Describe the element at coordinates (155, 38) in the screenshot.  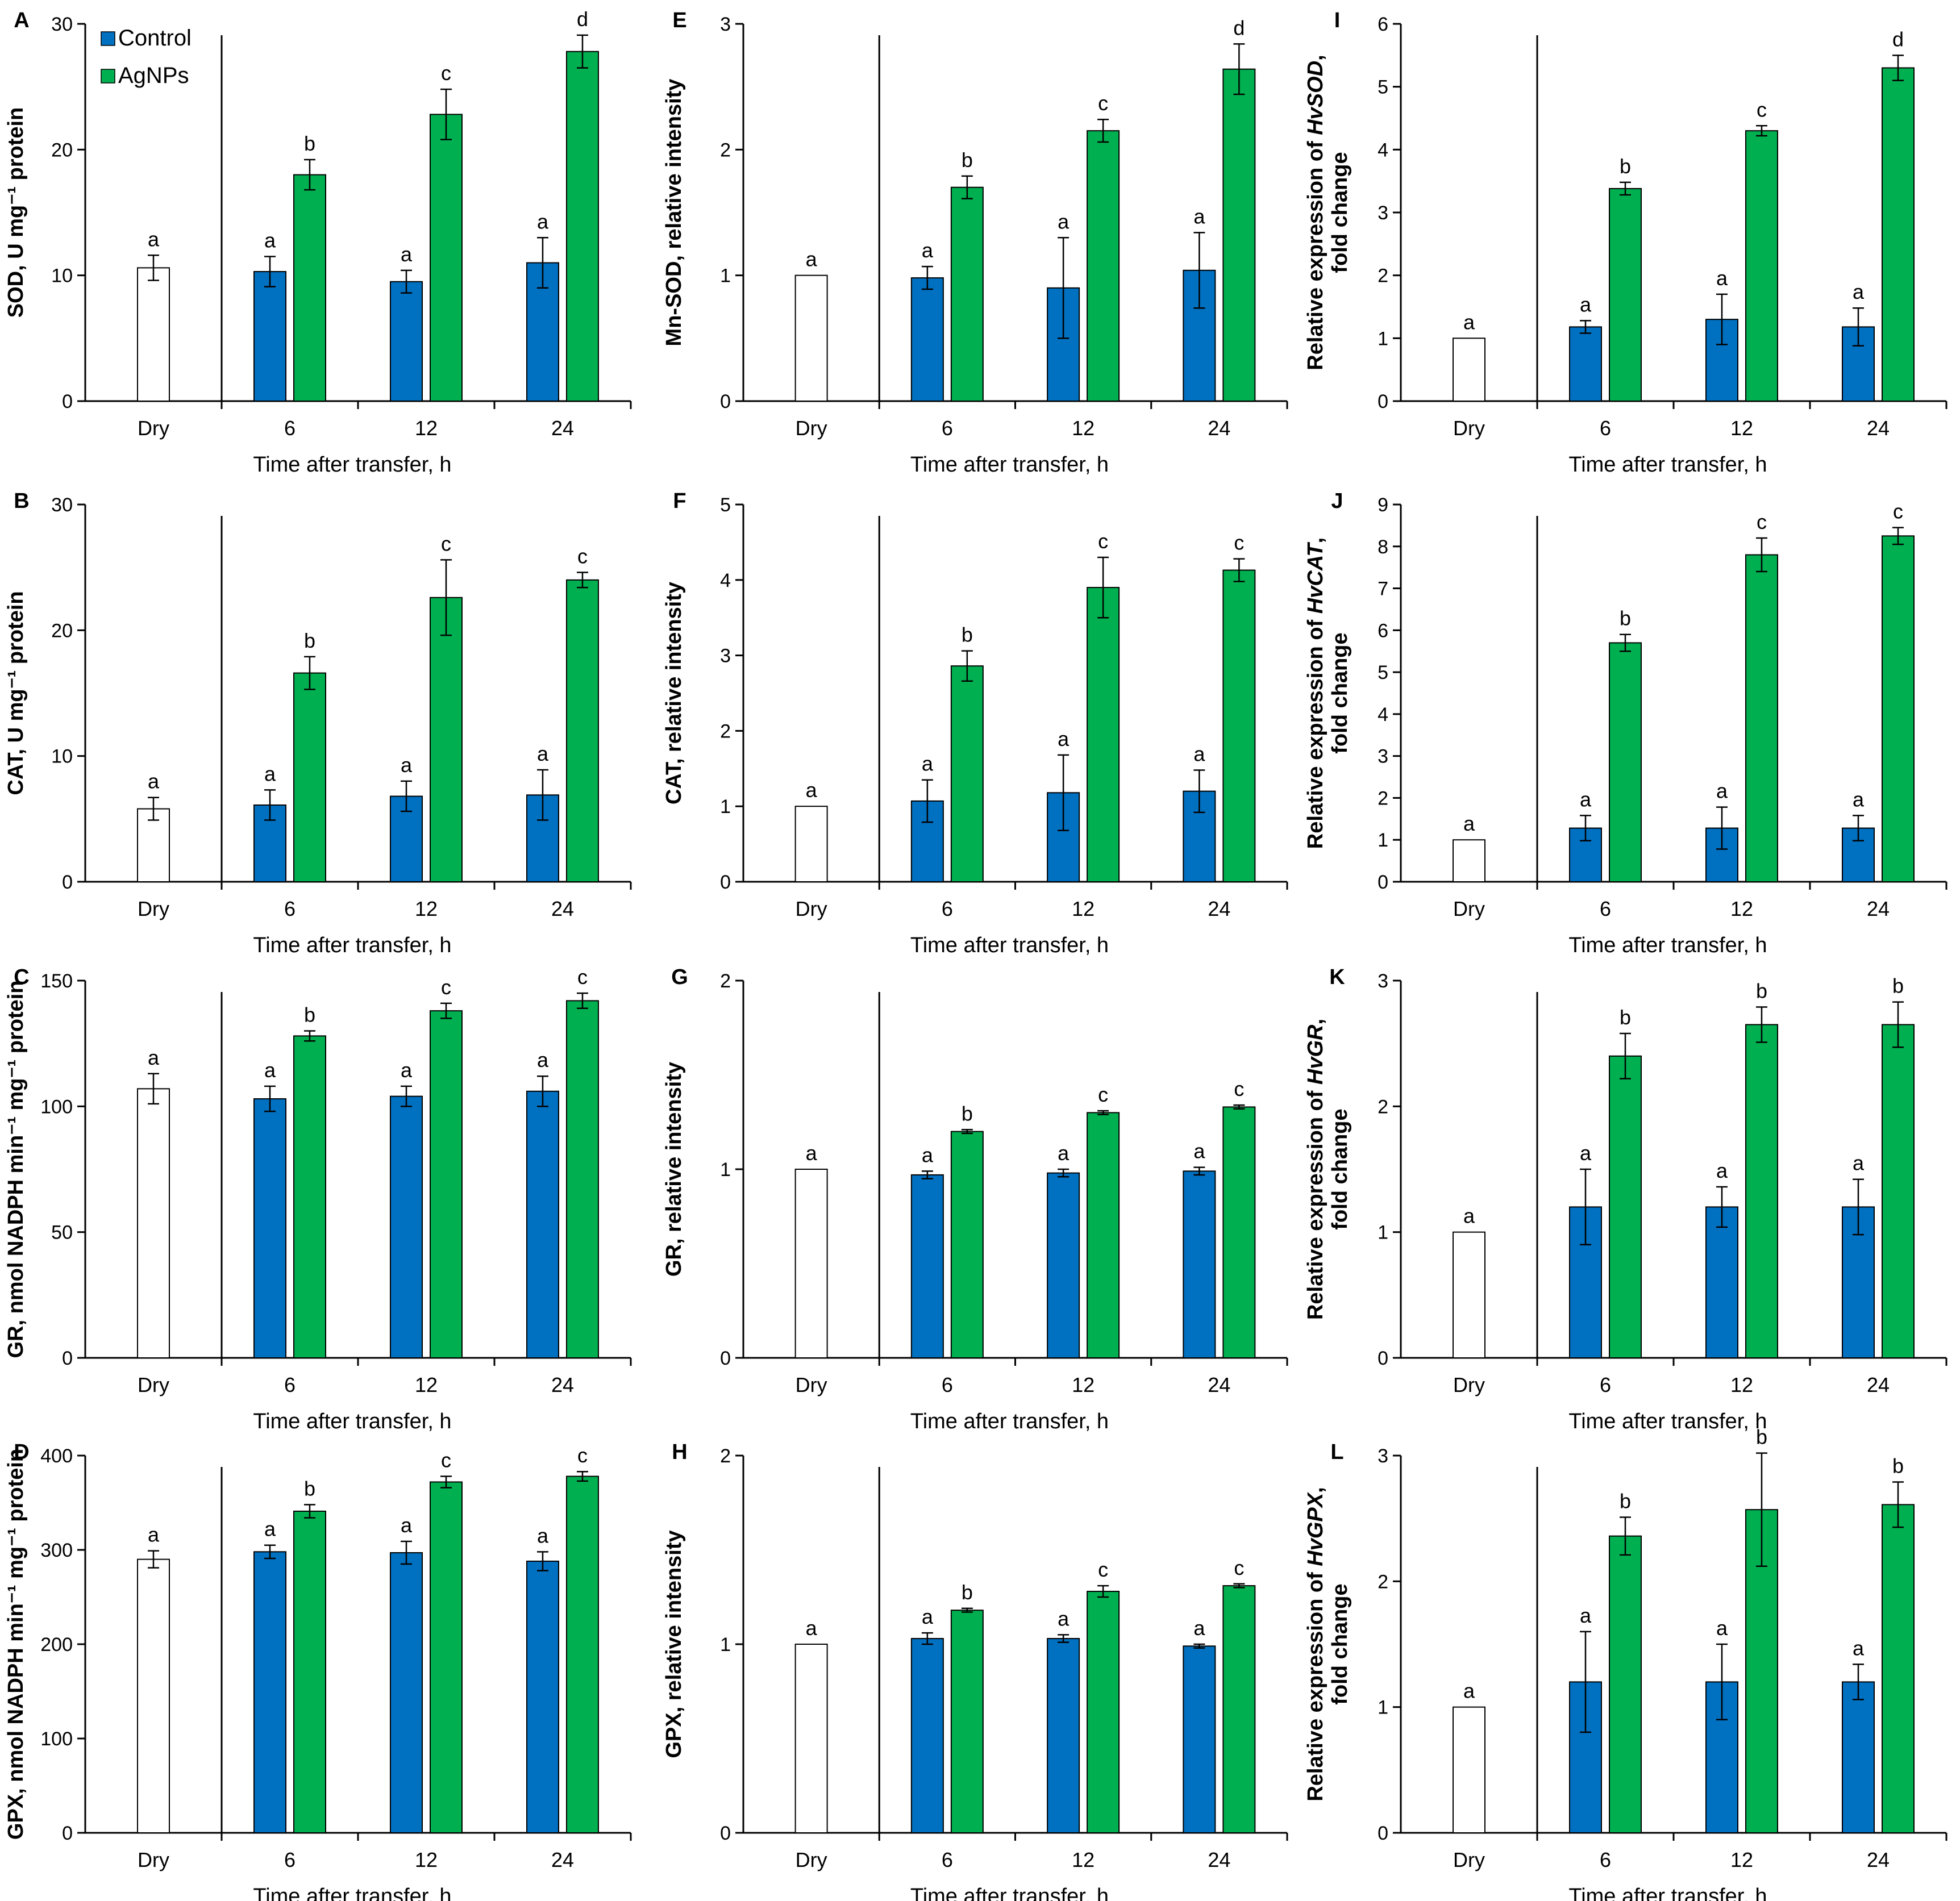
I see `legend-label: Control` at that location.